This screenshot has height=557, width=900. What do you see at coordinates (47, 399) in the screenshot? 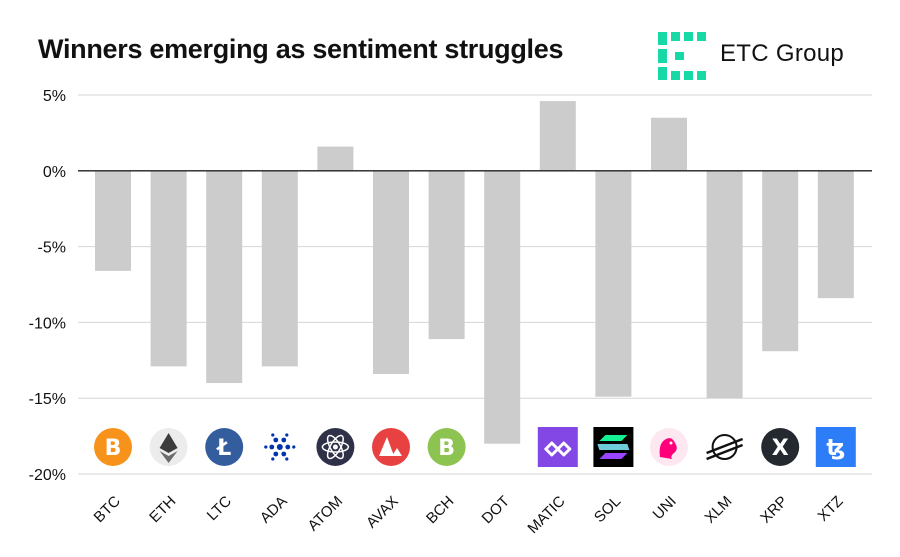
I see `y-tick-label: -15%` at bounding box center [47, 399].